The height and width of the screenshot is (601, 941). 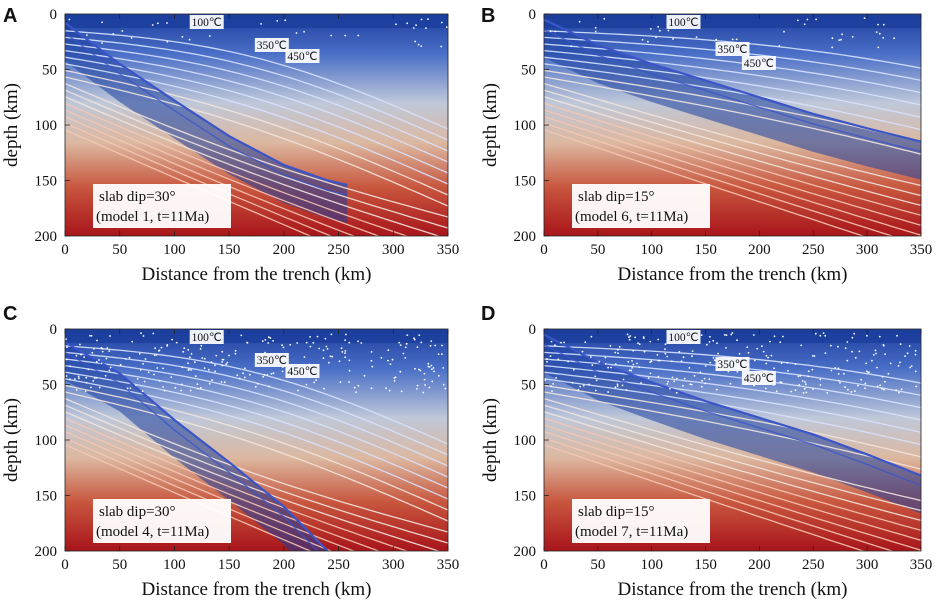 What do you see at coordinates (631, 532) in the screenshot?
I see `annotation-line: (model 7, t=11Ma)` at bounding box center [631, 532].